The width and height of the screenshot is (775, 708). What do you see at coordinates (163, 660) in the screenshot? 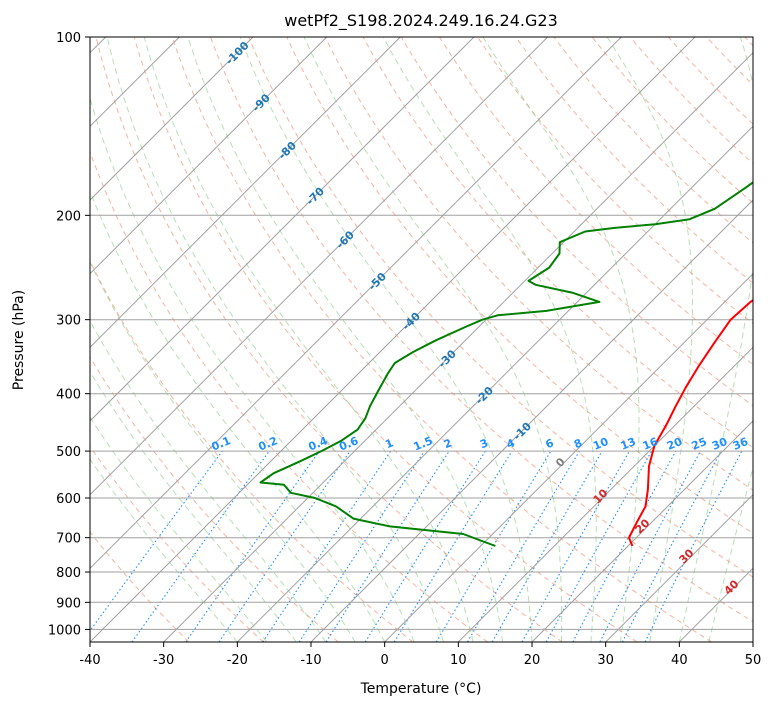
I see `x-tick-label: -30` at bounding box center [163, 660].